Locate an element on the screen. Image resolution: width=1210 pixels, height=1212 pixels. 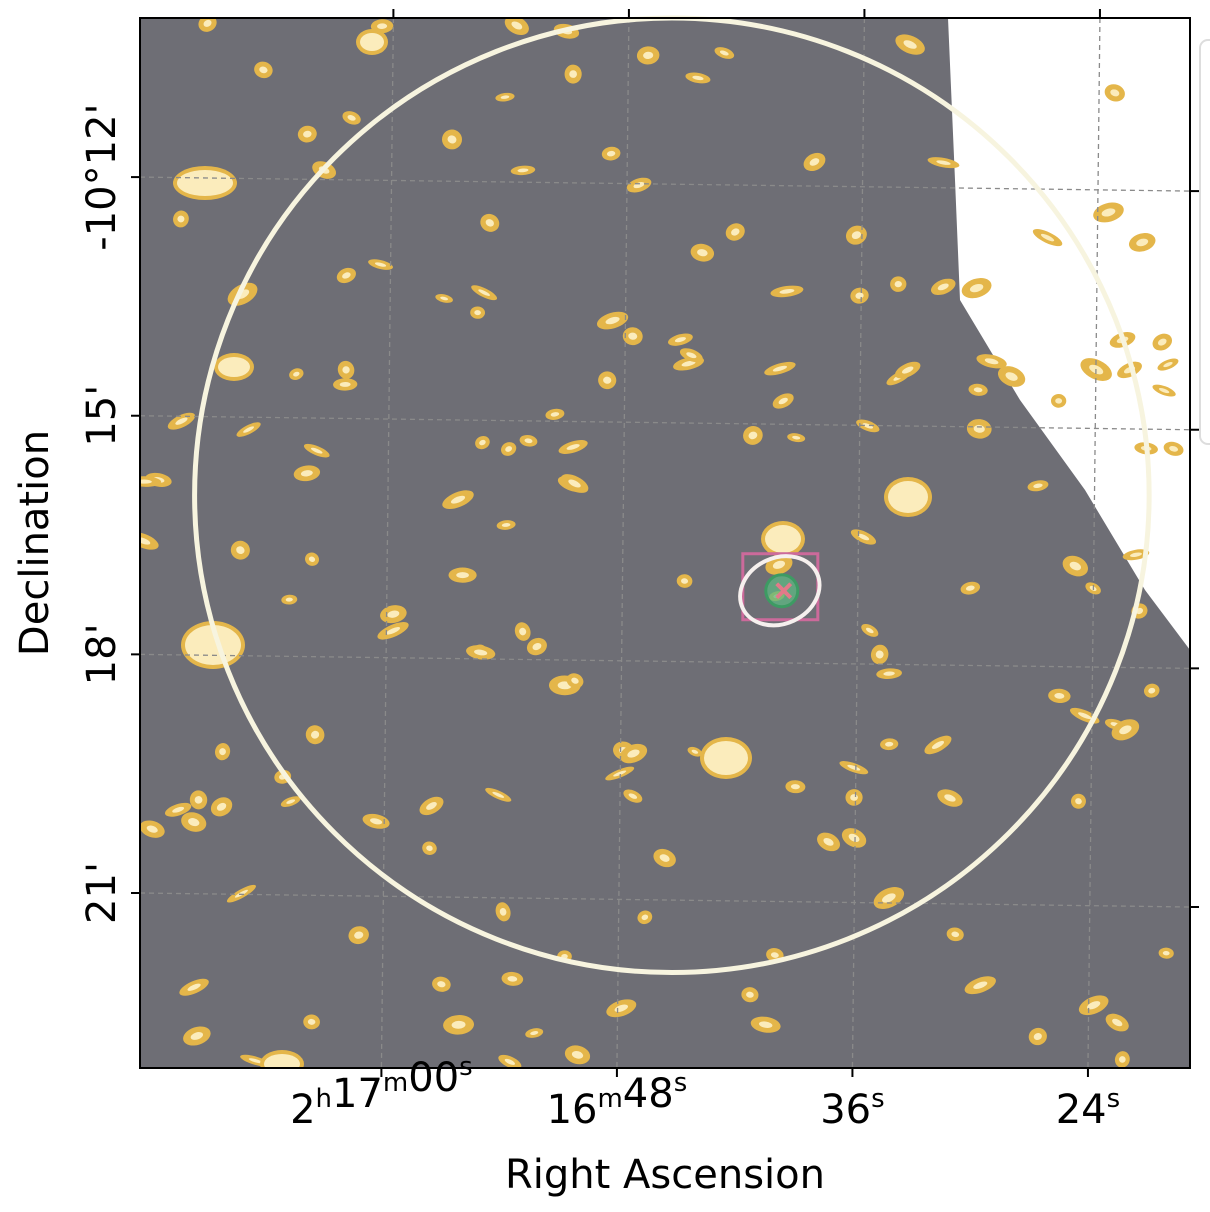
x-axis-title: Right Ascension is located at coordinates (665, 1175).